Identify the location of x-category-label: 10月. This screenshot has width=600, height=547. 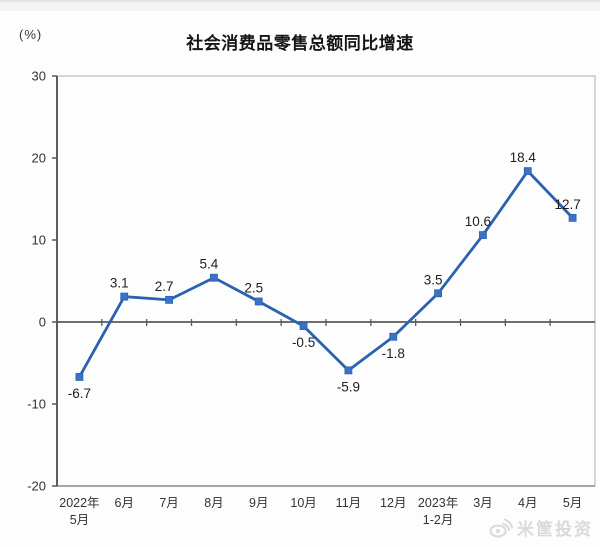
(303, 503).